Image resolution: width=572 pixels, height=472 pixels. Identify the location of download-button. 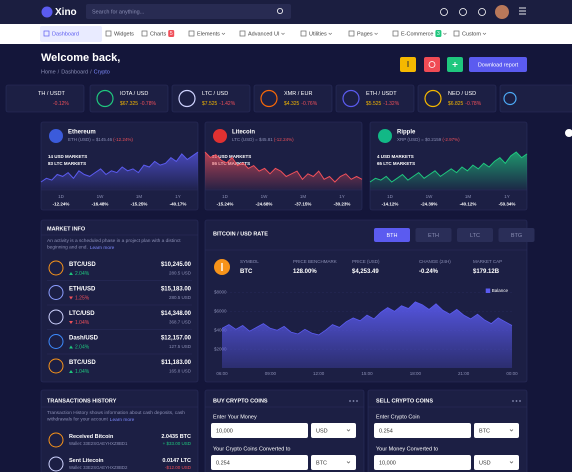
(498, 64).